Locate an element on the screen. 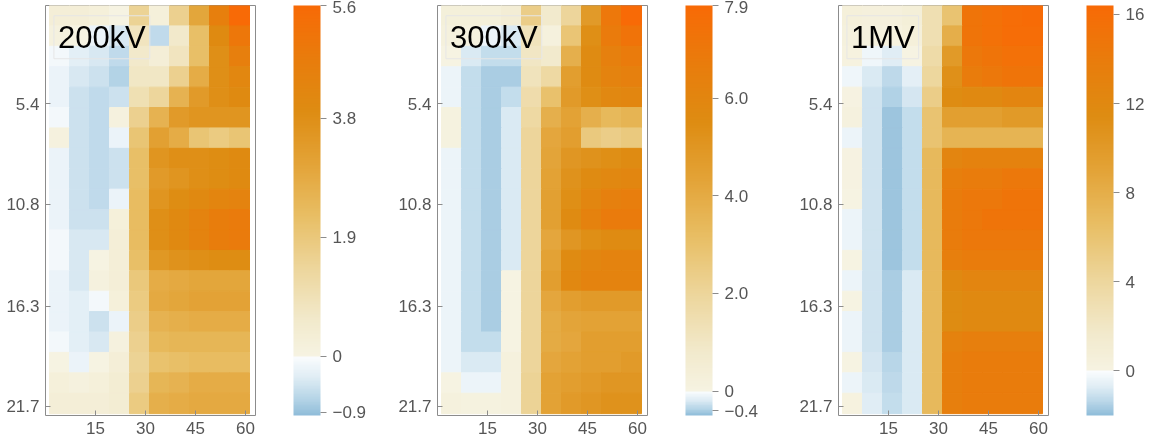 This screenshot has height=444, width=1152. color-bar-label: 1.9 is located at coordinates (344, 238).